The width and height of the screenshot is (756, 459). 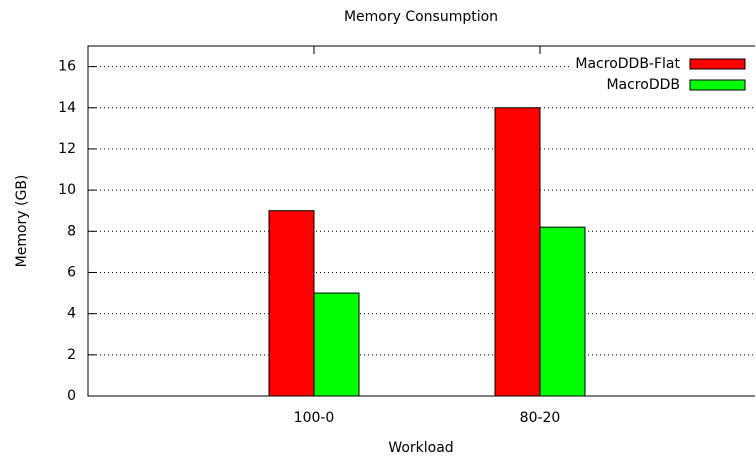 I want to click on y-tick-label: 14, so click(x=67, y=108).